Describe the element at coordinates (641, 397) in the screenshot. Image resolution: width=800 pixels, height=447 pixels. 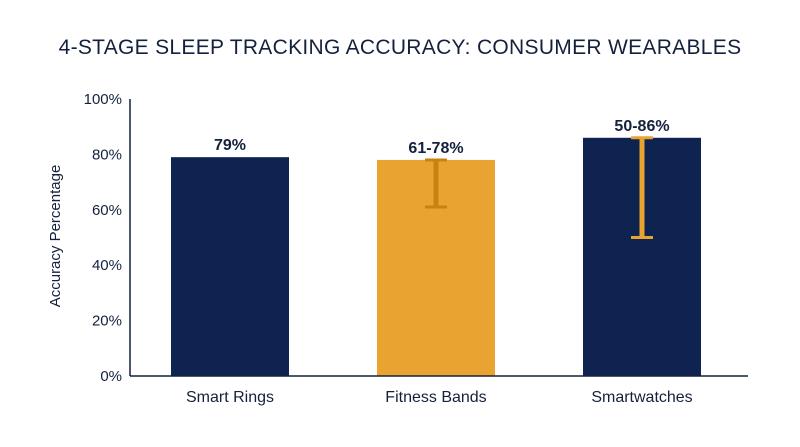
I see `category-label: Smartwatches` at that location.